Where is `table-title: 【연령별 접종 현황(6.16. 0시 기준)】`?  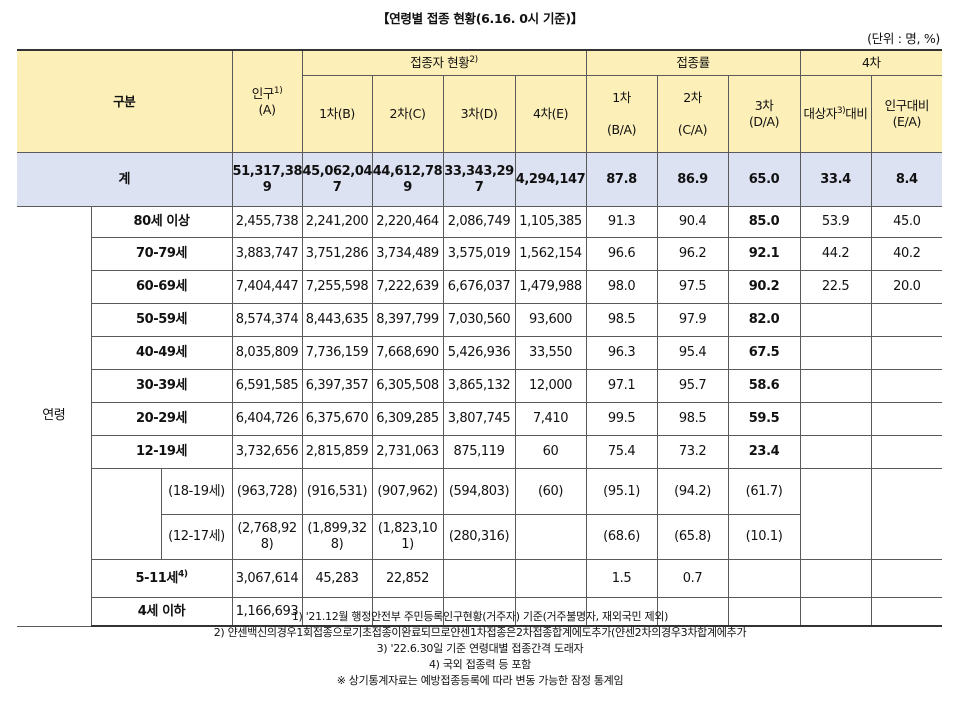
table-title: 【연령별 접종 현황(6.16. 0시 기준)】 is located at coordinates (480, 18).